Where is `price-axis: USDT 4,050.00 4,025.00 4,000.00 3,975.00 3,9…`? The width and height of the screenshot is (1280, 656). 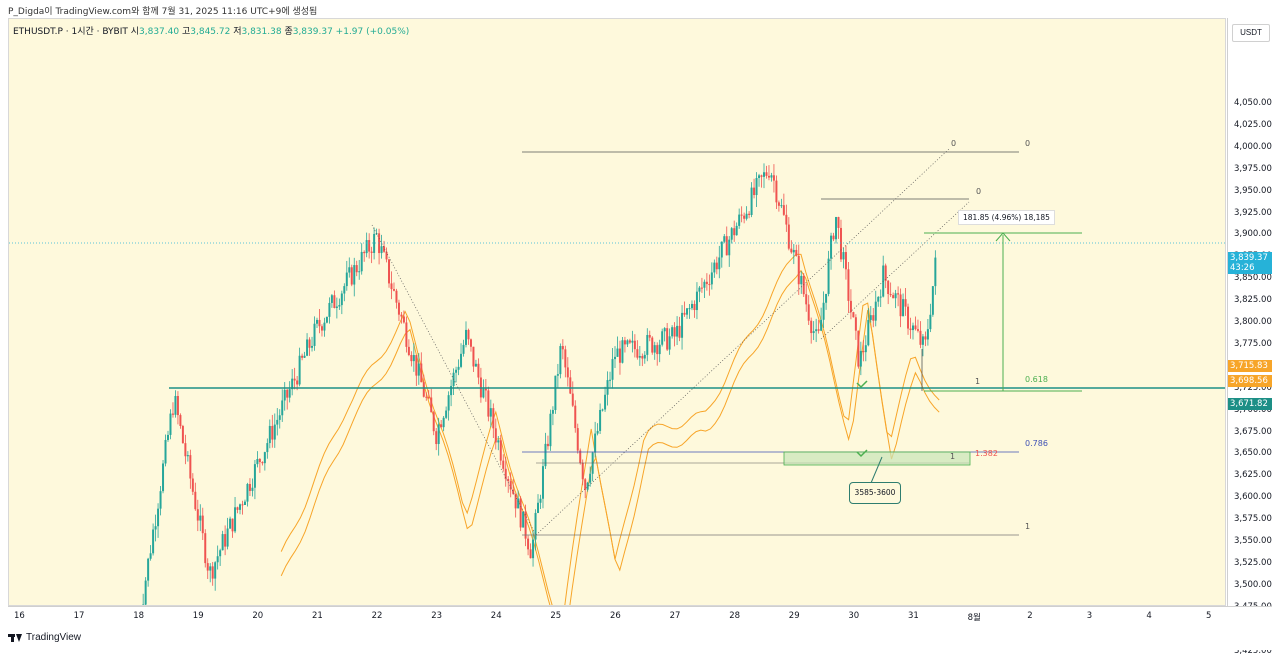
price-axis: USDT 4,050.00 4,025.00 4,000.00 3,975.00 3,9… is located at coordinates (1250, 337).